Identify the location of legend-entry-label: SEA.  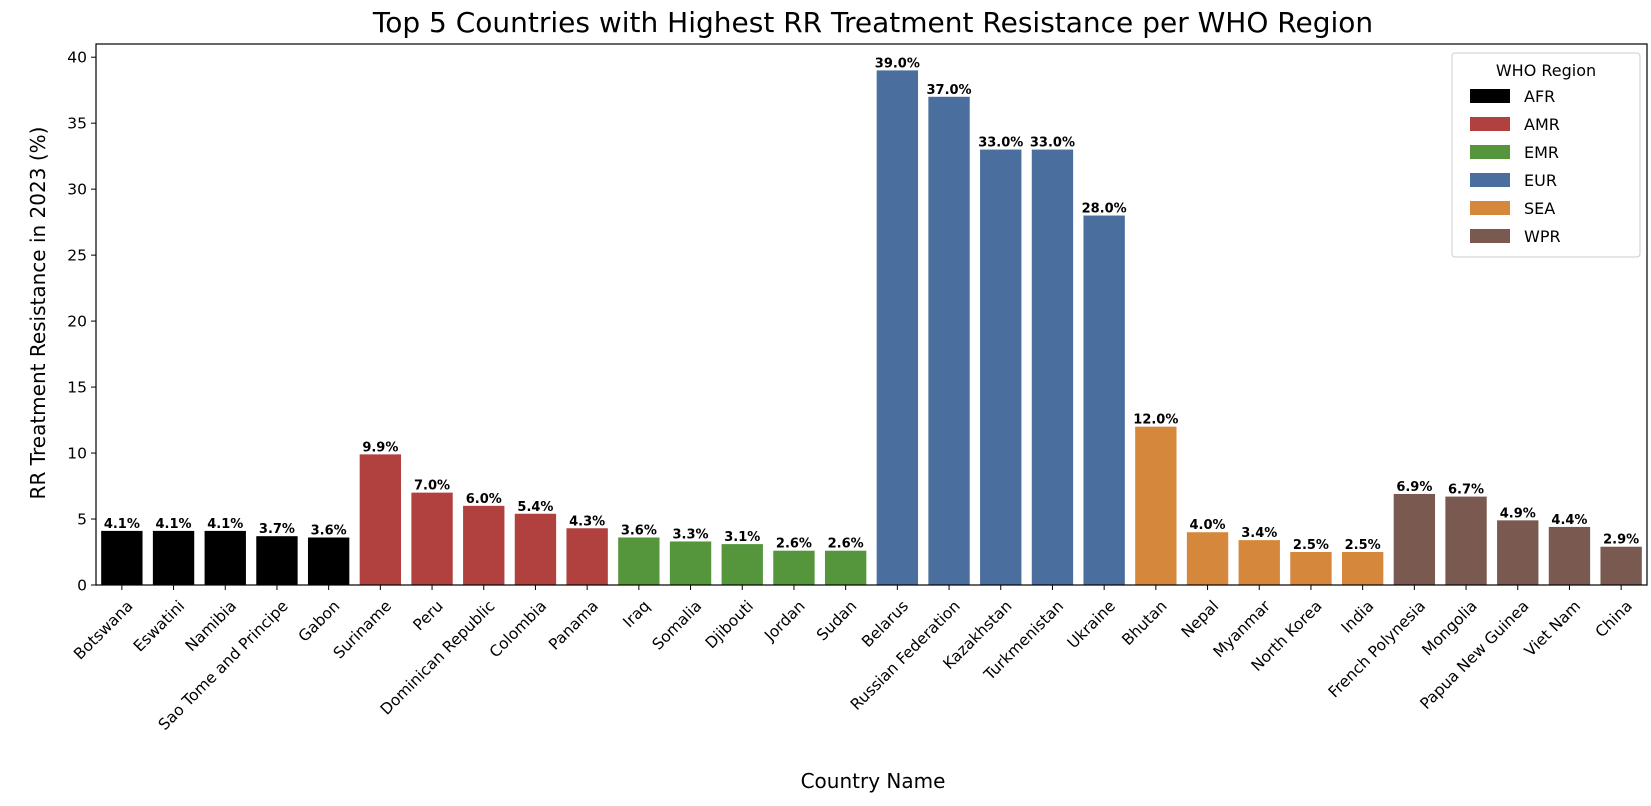
(1539, 208).